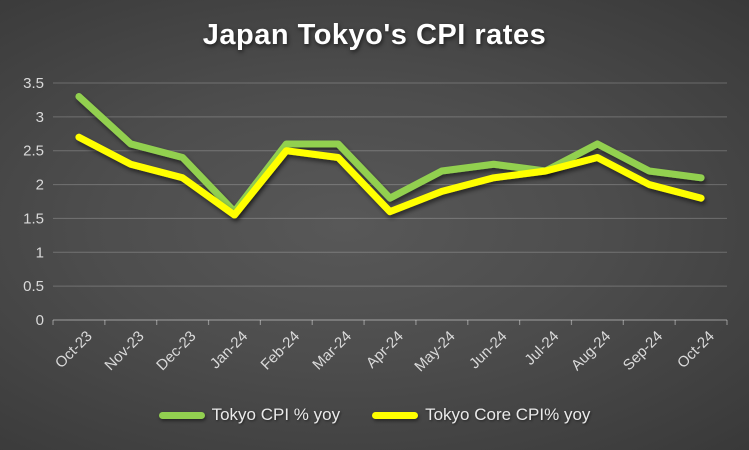 The image size is (749, 450). What do you see at coordinates (332, 351) in the screenshot?
I see `x-axis-tick-label: Mar-24` at bounding box center [332, 351].